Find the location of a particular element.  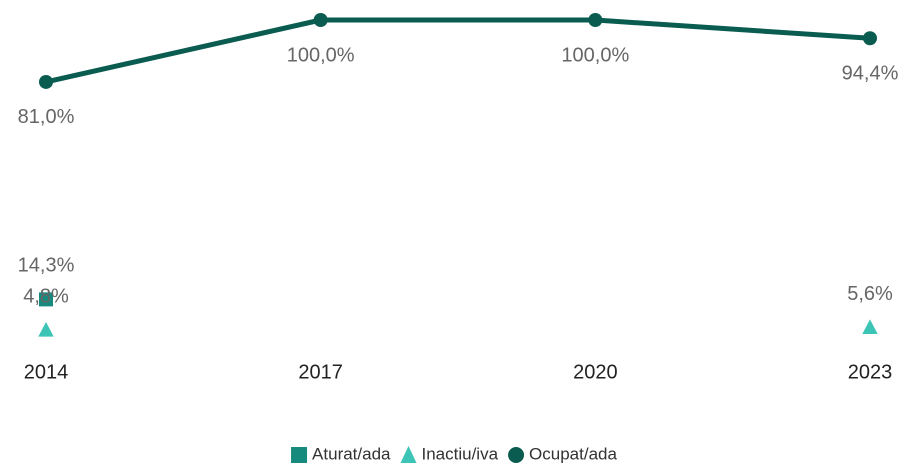

x-tick-label: 2017 is located at coordinates (320, 372).